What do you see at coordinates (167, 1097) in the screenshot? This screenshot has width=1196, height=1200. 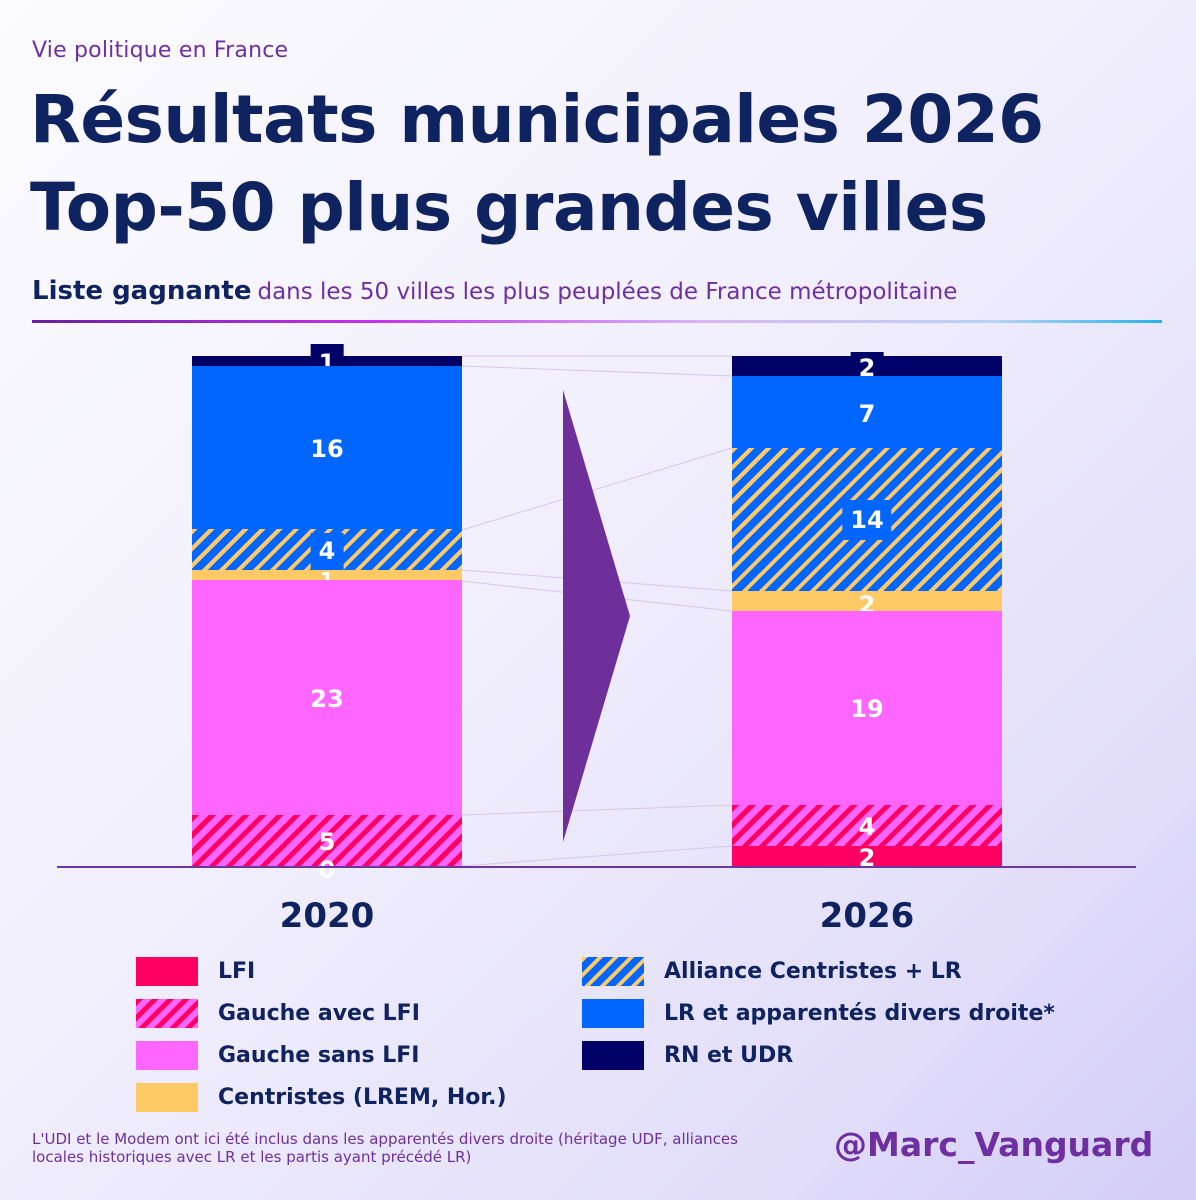 I see `swatch-centristes-icon` at bounding box center [167, 1097].